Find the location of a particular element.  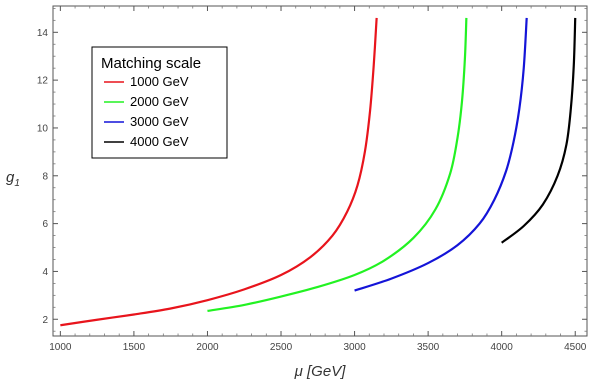

legend-entry-label: 4000 GeV is located at coordinates (159, 141).